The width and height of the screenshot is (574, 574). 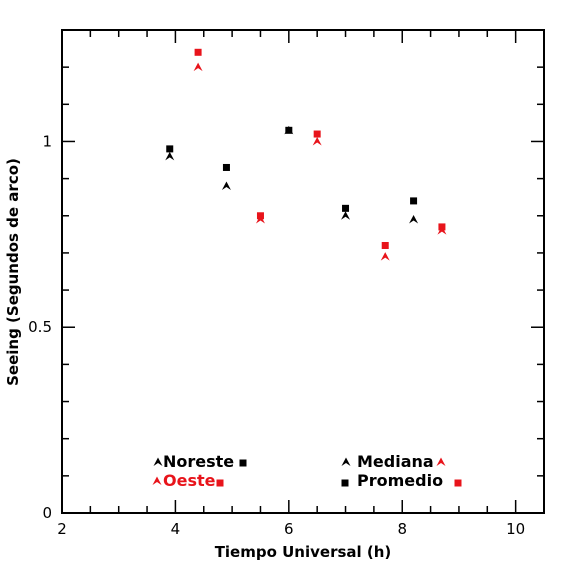 What do you see at coordinates (441, 461) in the screenshot?
I see `legend-mediana-red-marker` at bounding box center [441, 461].